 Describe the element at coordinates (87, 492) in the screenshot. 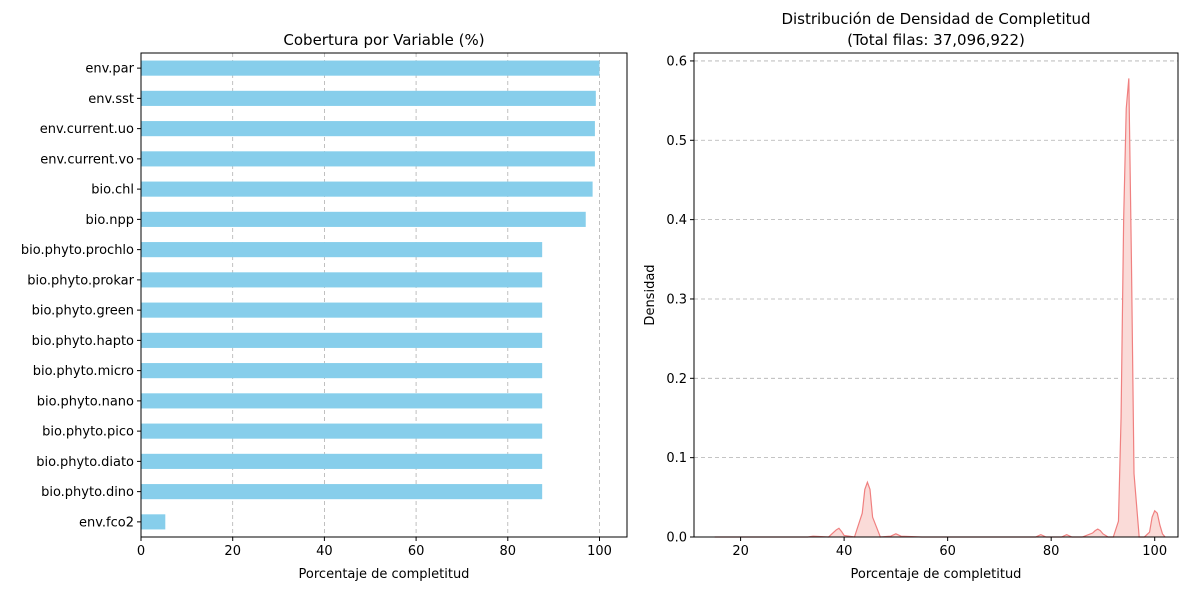

I see `y-tick-label: bio.phyto.dino` at that location.